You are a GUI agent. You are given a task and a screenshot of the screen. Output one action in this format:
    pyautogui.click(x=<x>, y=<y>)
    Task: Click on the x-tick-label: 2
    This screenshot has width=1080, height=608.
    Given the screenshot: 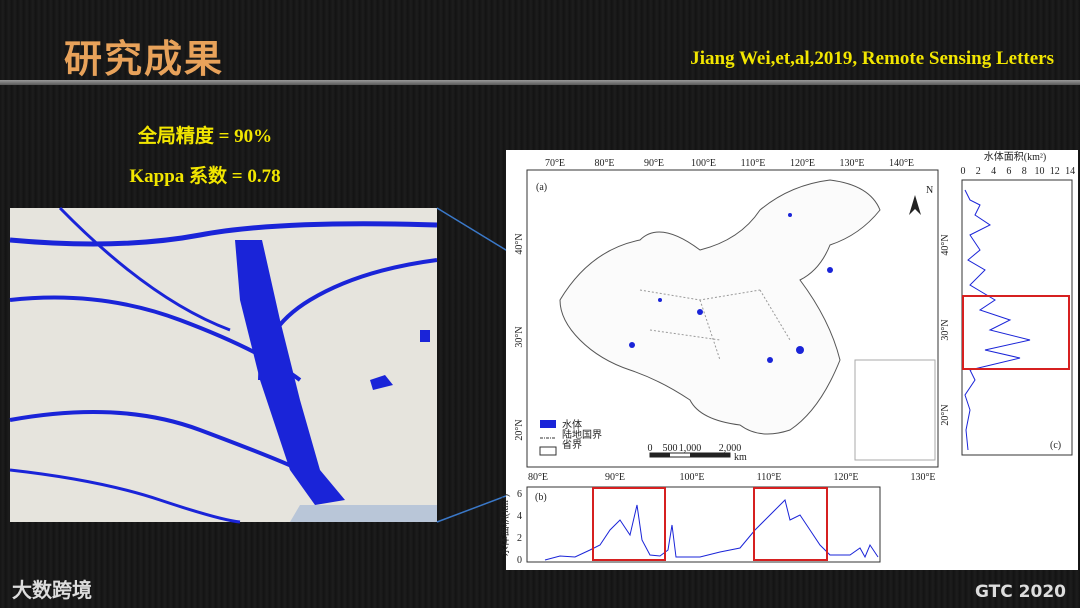 What is the action you would take?
    pyautogui.click(x=978, y=171)
    